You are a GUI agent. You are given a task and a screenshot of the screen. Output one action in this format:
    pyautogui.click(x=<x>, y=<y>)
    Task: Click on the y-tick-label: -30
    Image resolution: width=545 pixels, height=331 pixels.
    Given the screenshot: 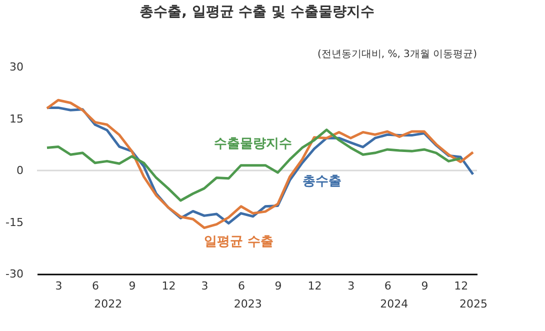 What is the action you would take?
    pyautogui.click(x=15, y=274)
    